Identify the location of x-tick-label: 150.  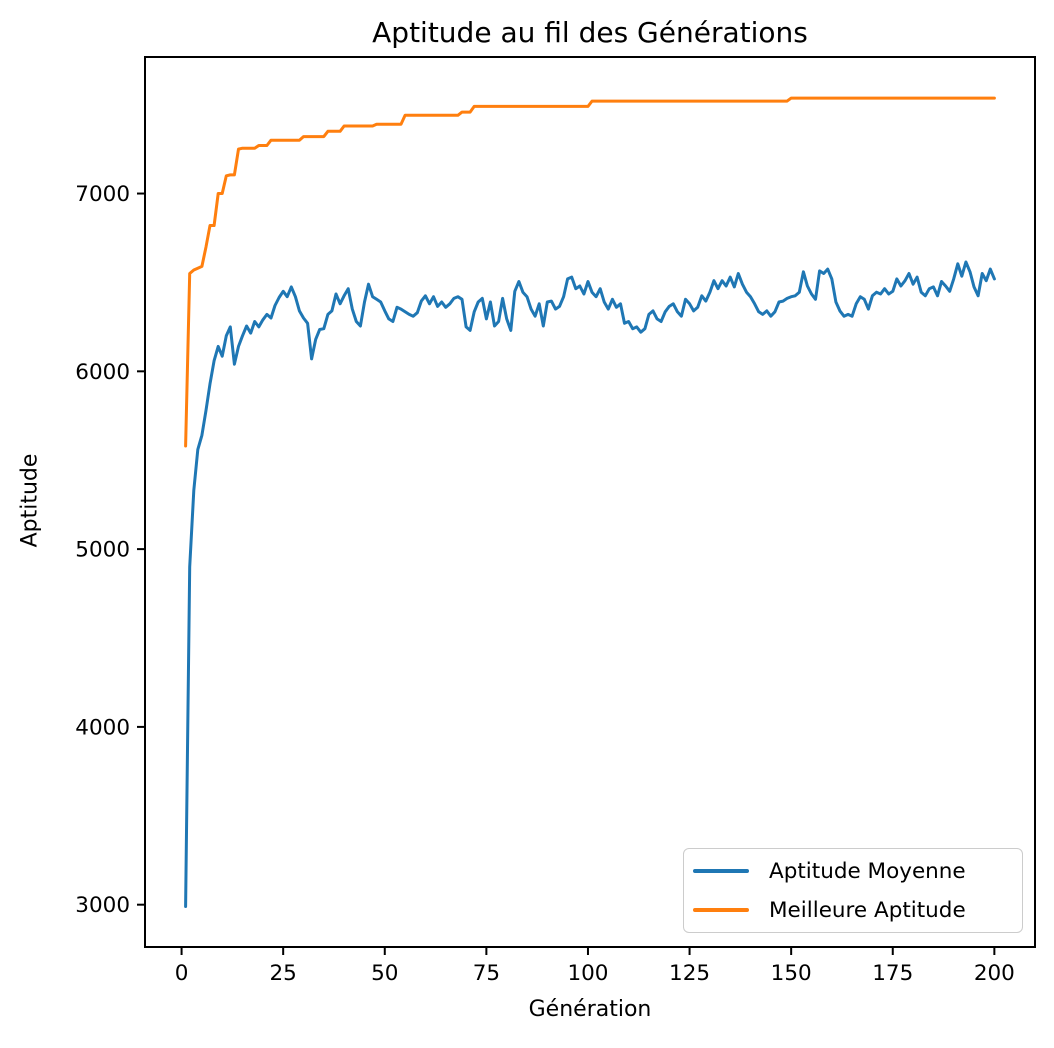
(791, 973).